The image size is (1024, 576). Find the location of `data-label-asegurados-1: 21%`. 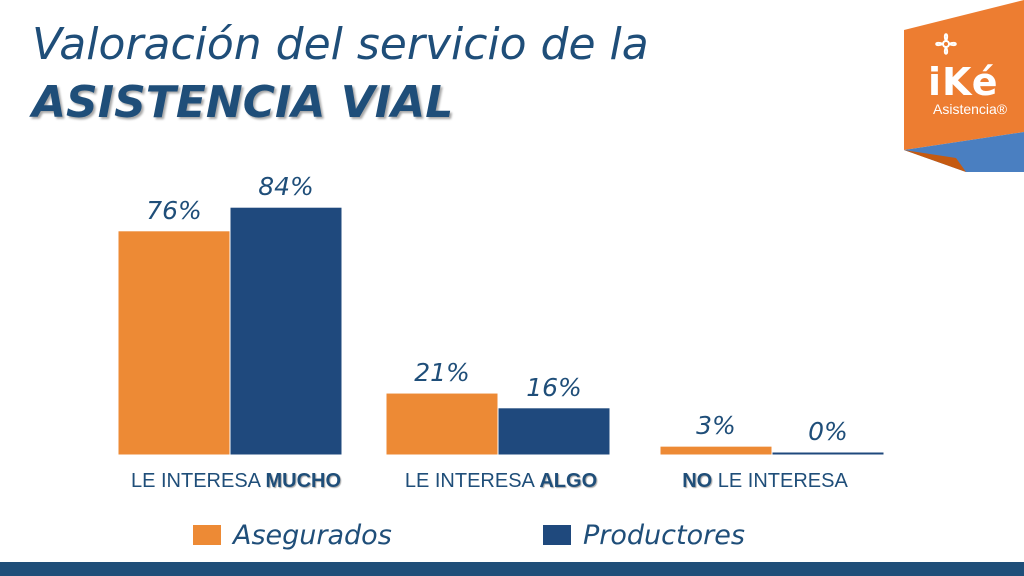

data-label-asegurados-1: 21% is located at coordinates (442, 372).